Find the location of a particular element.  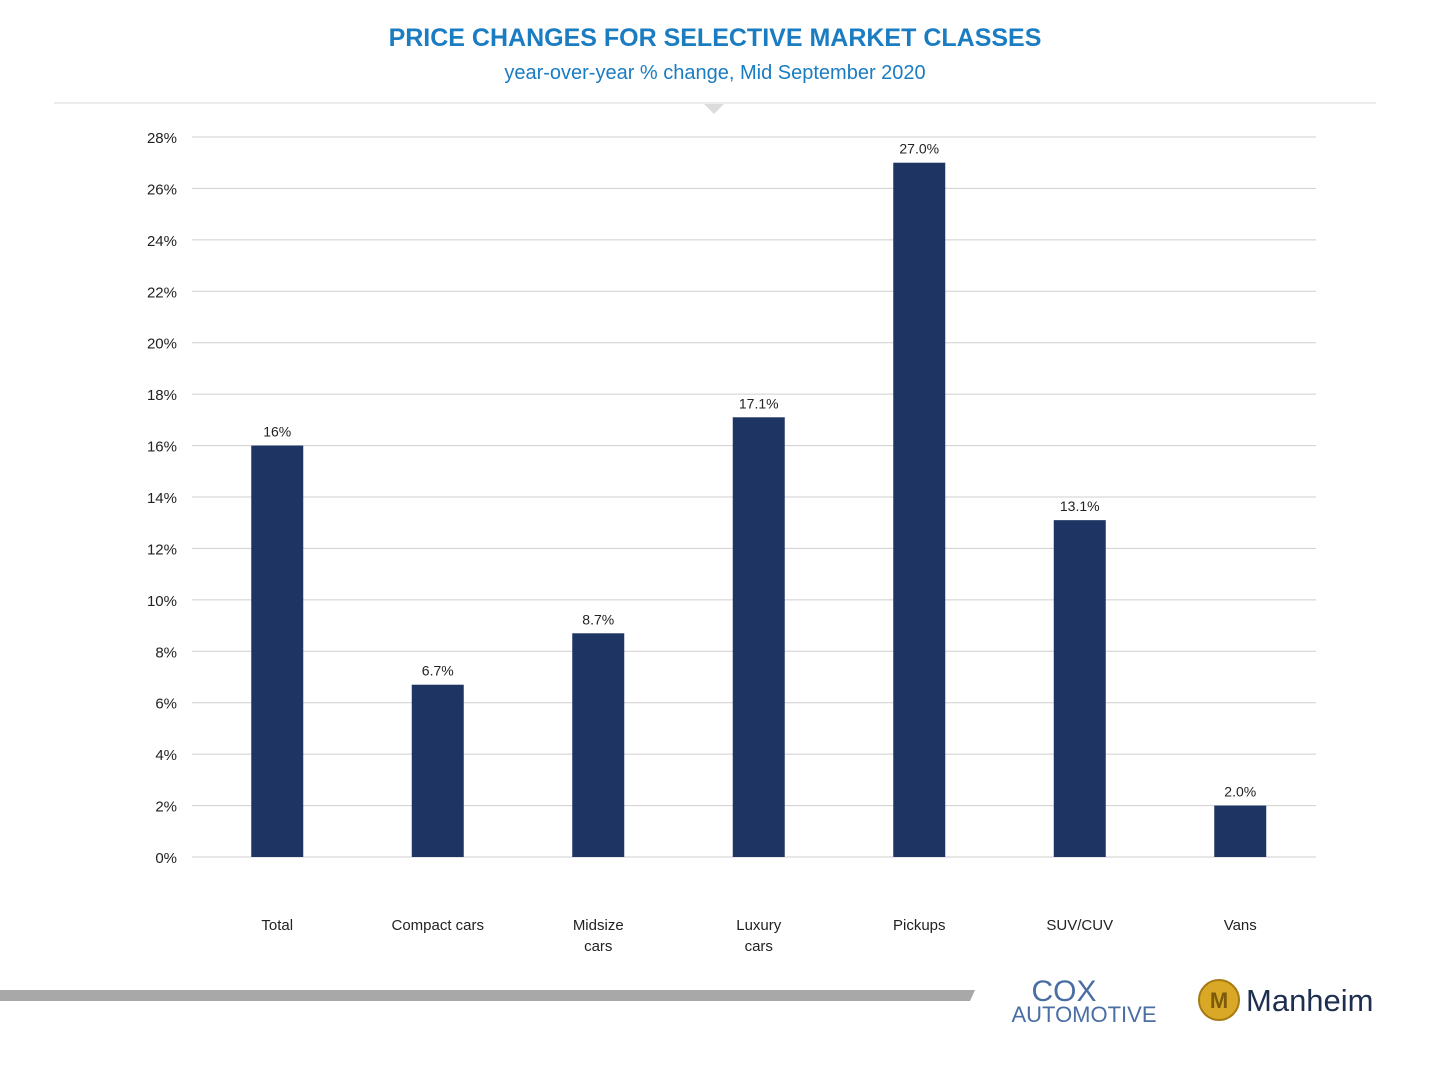

y-tick-label: 20% is located at coordinates (162, 344).